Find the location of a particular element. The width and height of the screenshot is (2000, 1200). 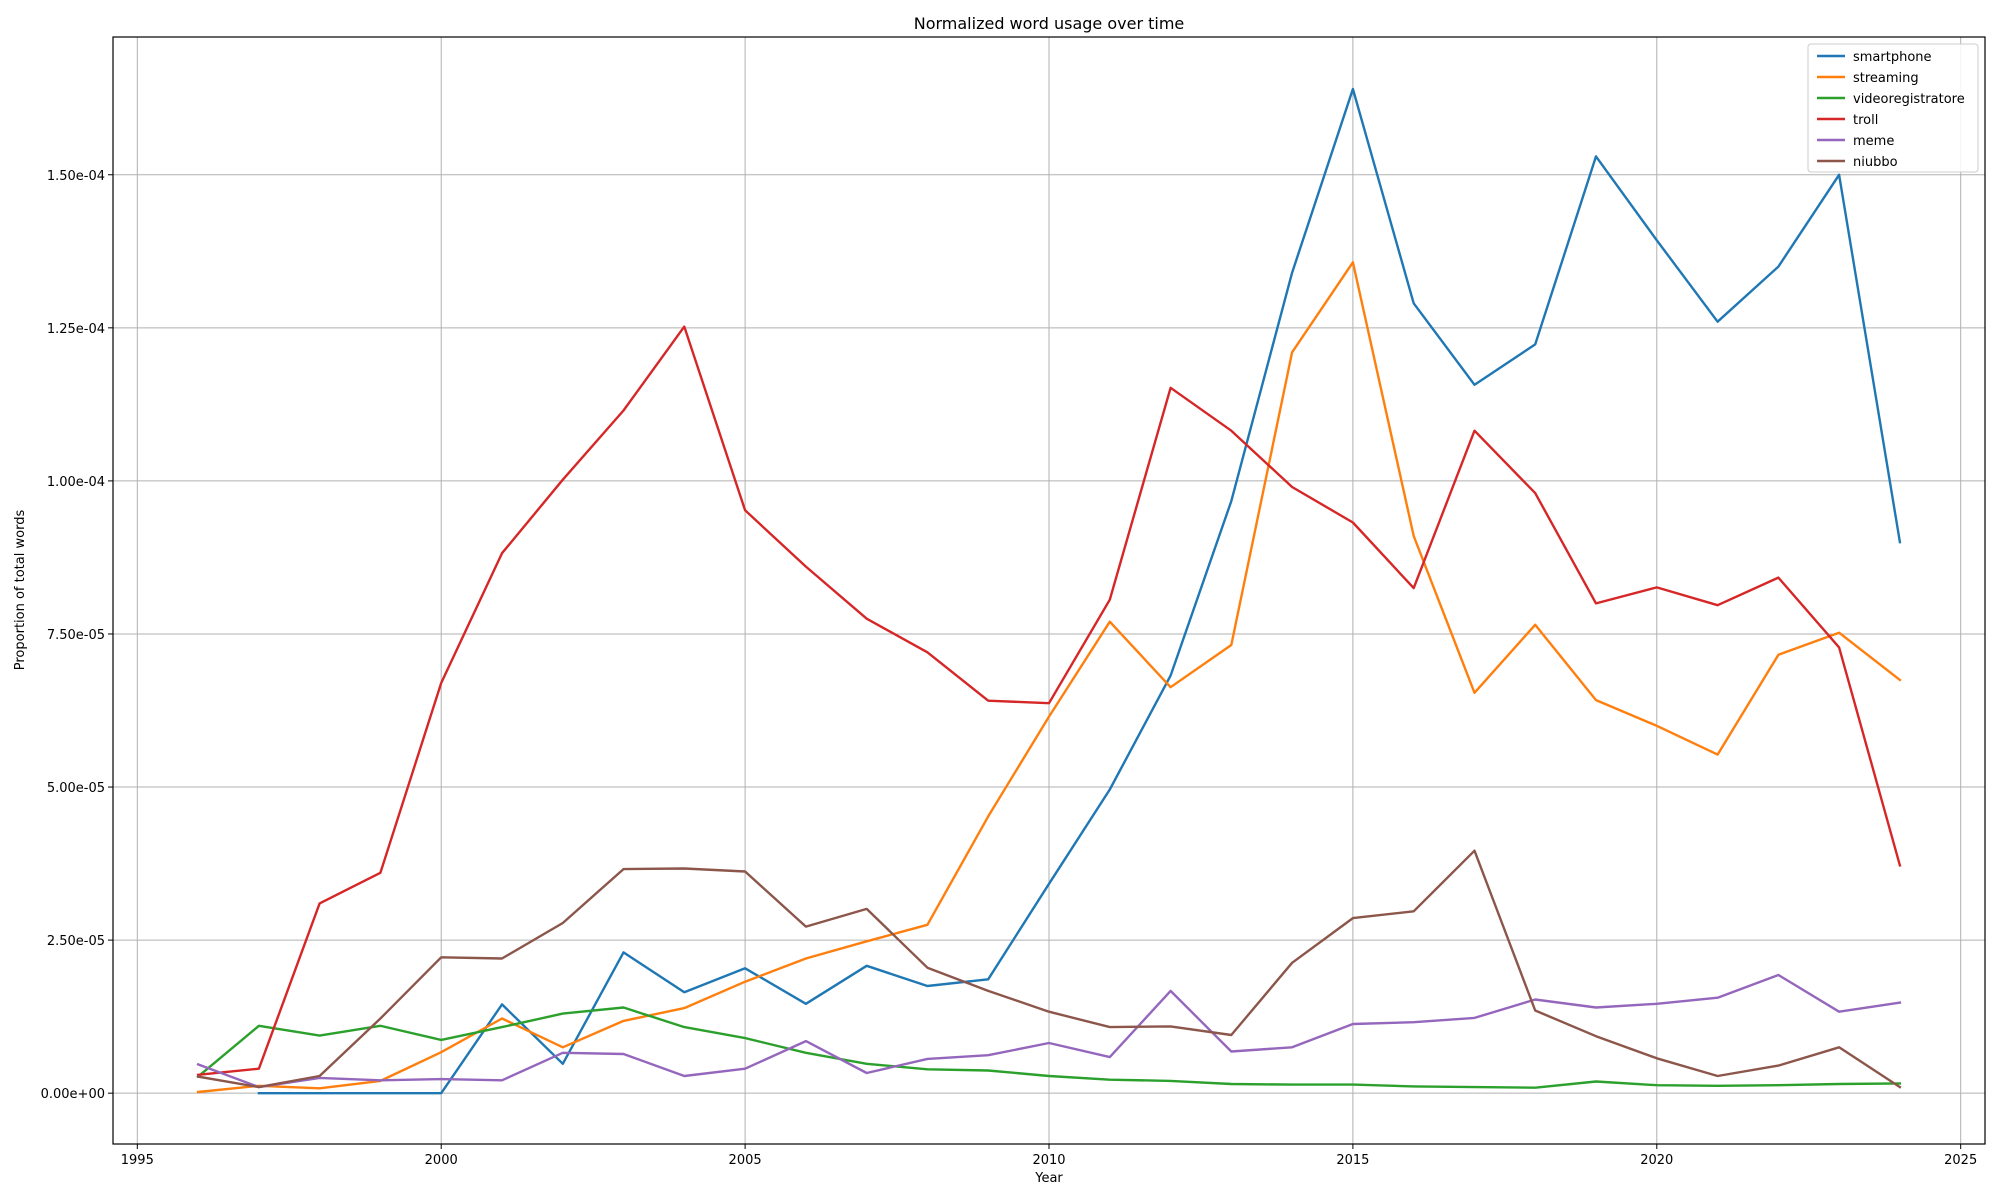

y-tick-label: 1.50e-04 is located at coordinates (76, 176).